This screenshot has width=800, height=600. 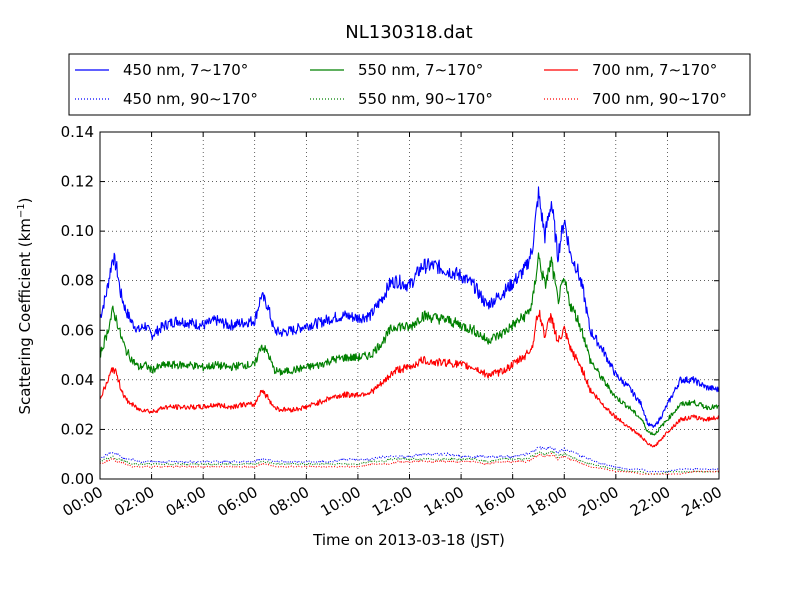 I want to click on x-tick-label: 22:00, so click(x=650, y=501).